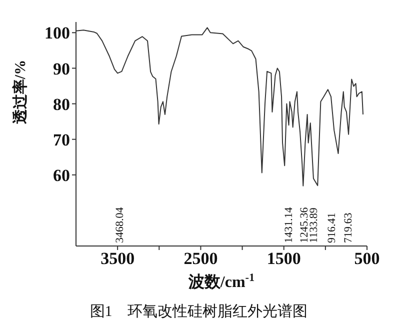  What do you see at coordinates (61, 104) in the screenshot?
I see `y-tick-label: 80` at bounding box center [61, 104].